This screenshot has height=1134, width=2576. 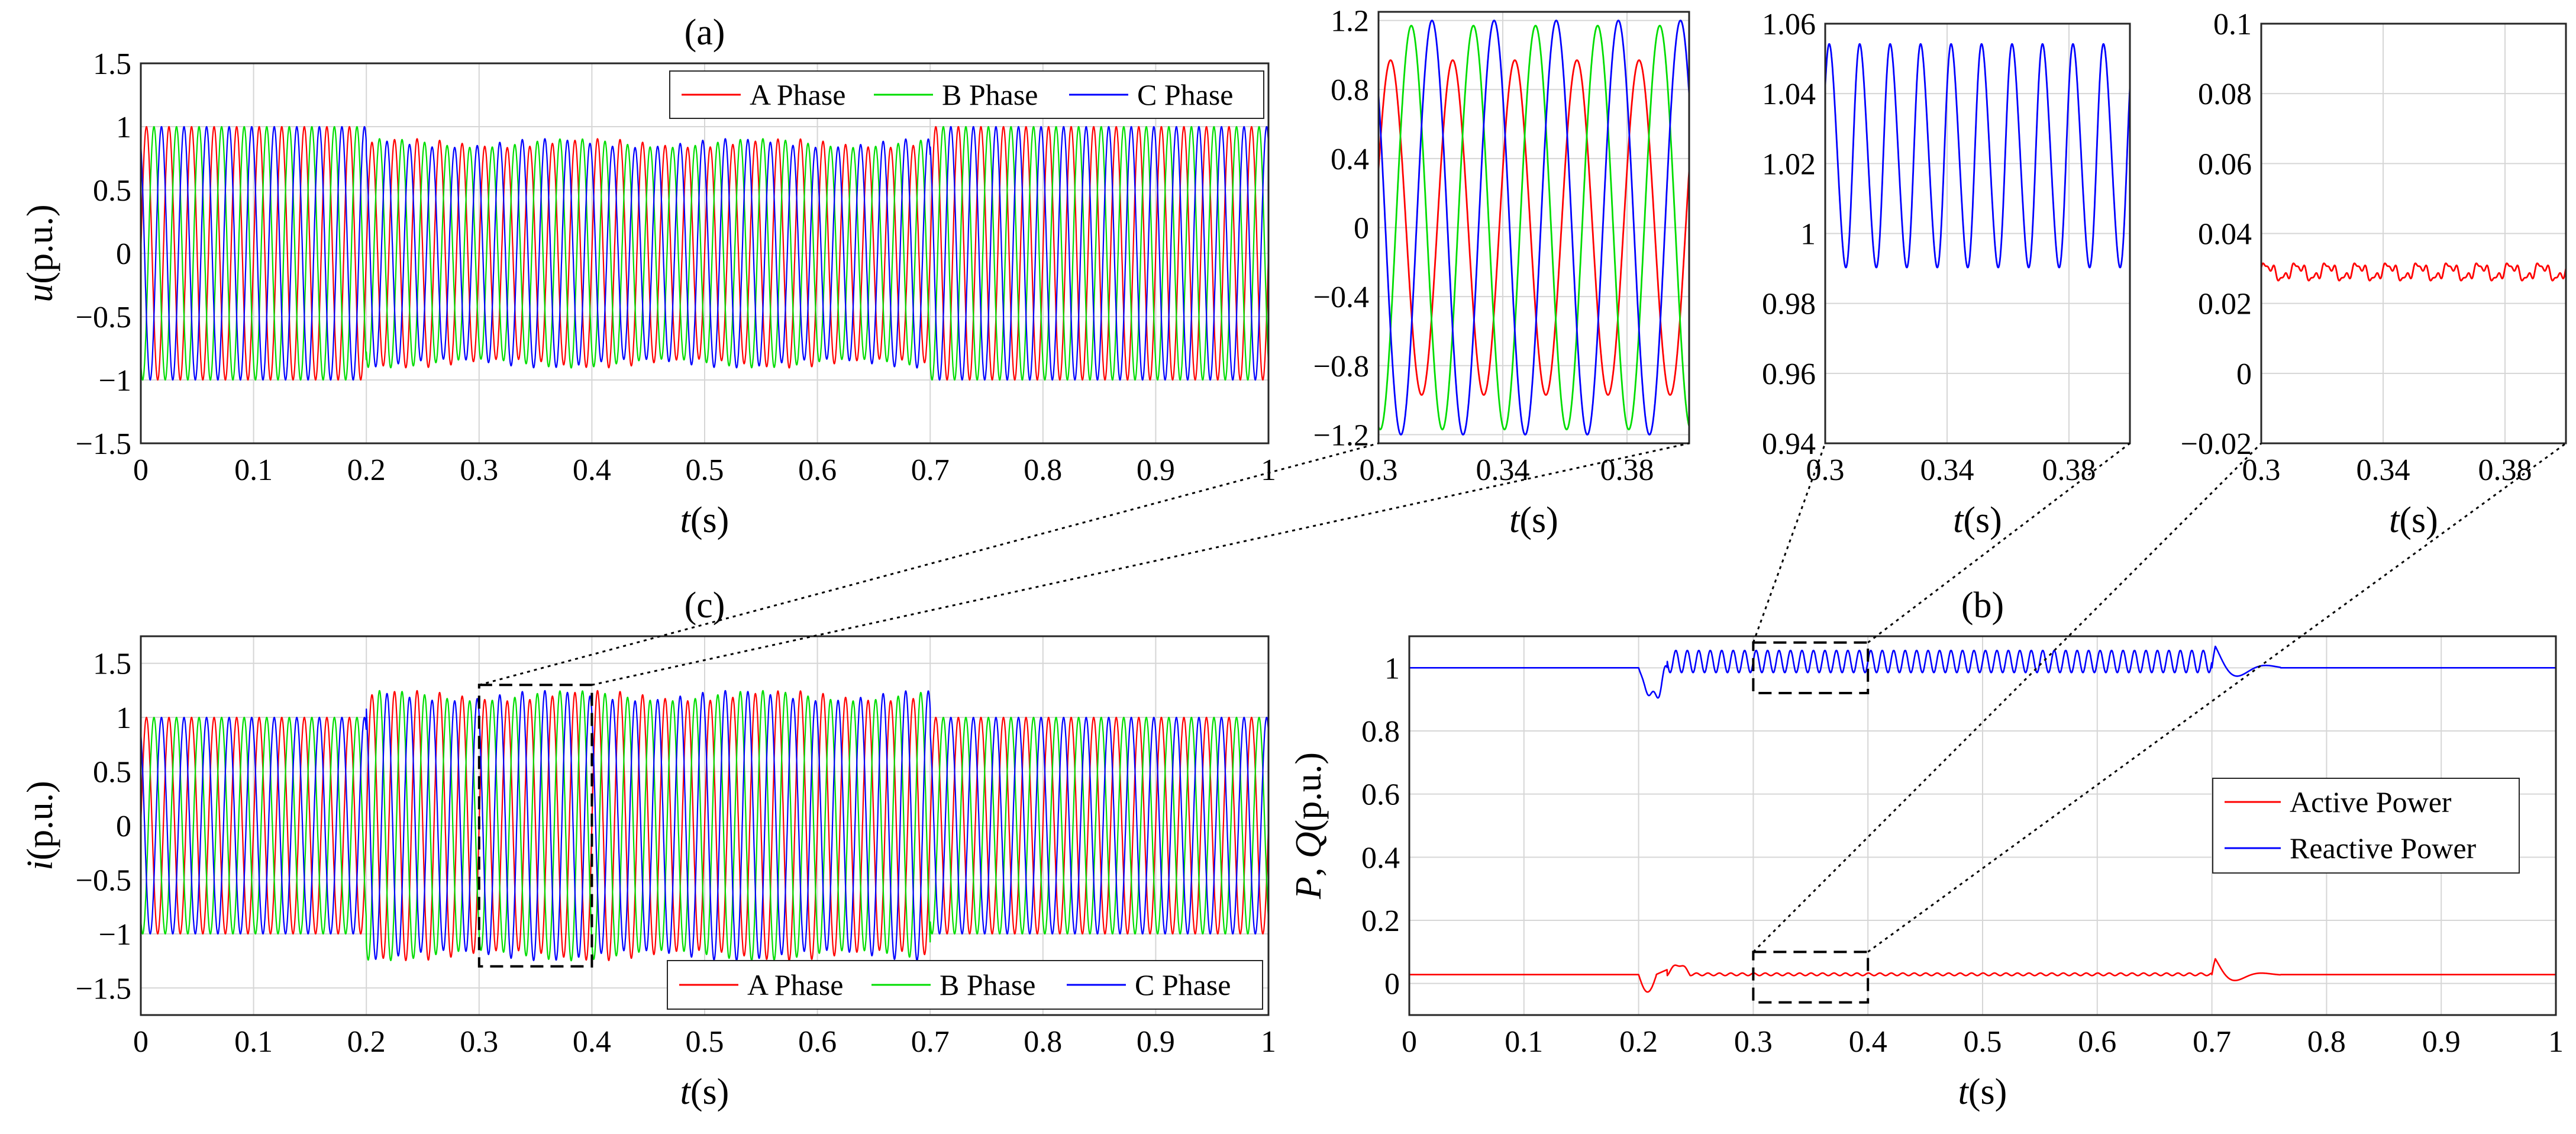 I want to click on y-tick-label: 0.2, so click(x=1380, y=921).